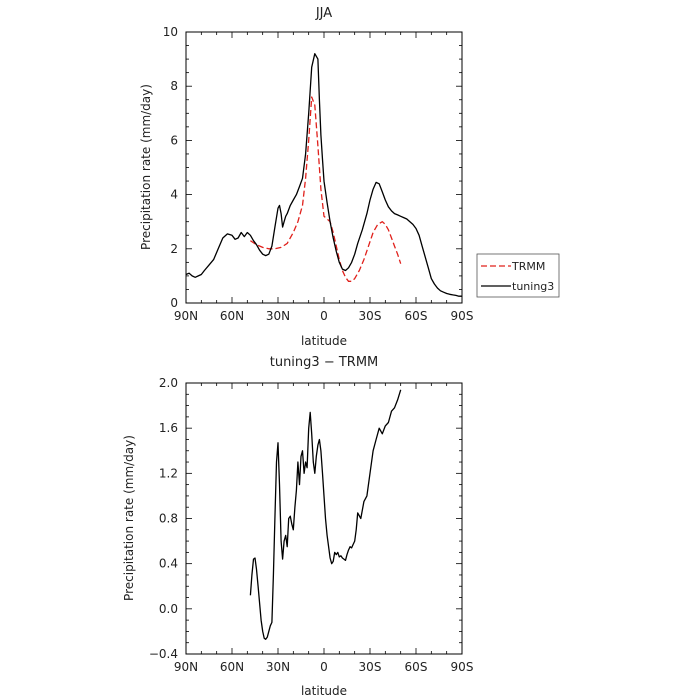 The width and height of the screenshot is (700, 700). I want to click on y-tick-label: 1.2, so click(168, 473).